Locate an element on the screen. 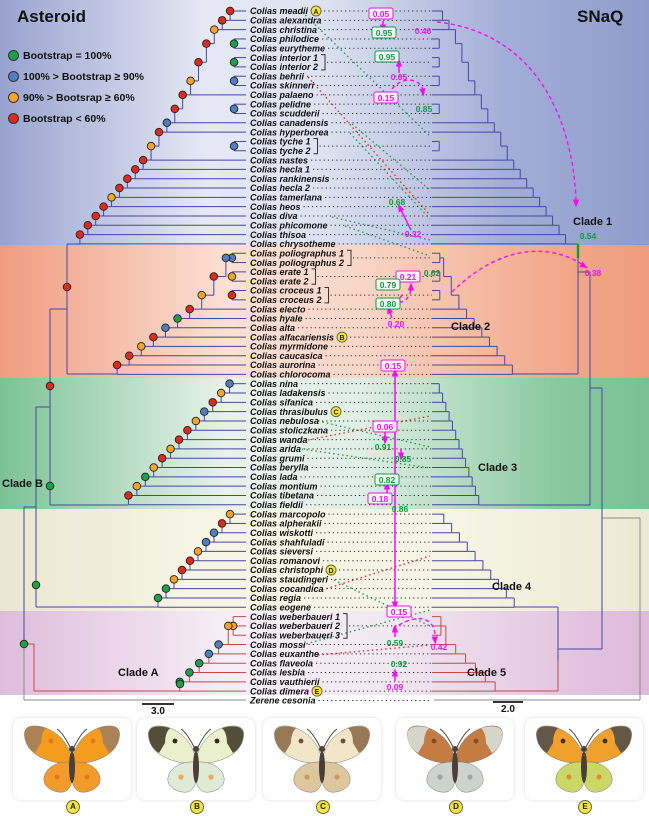  butterfly-photo-C is located at coordinates (322, 759).